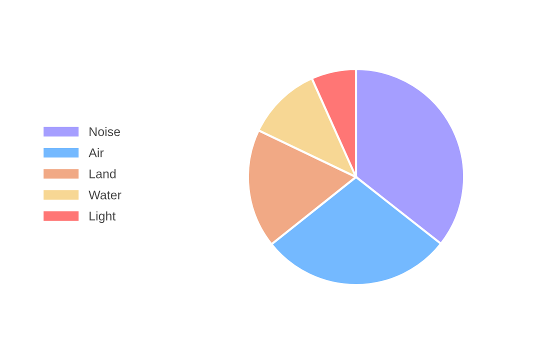 This screenshot has width=539, height=357. I want to click on legend-label: Air, so click(96, 153).